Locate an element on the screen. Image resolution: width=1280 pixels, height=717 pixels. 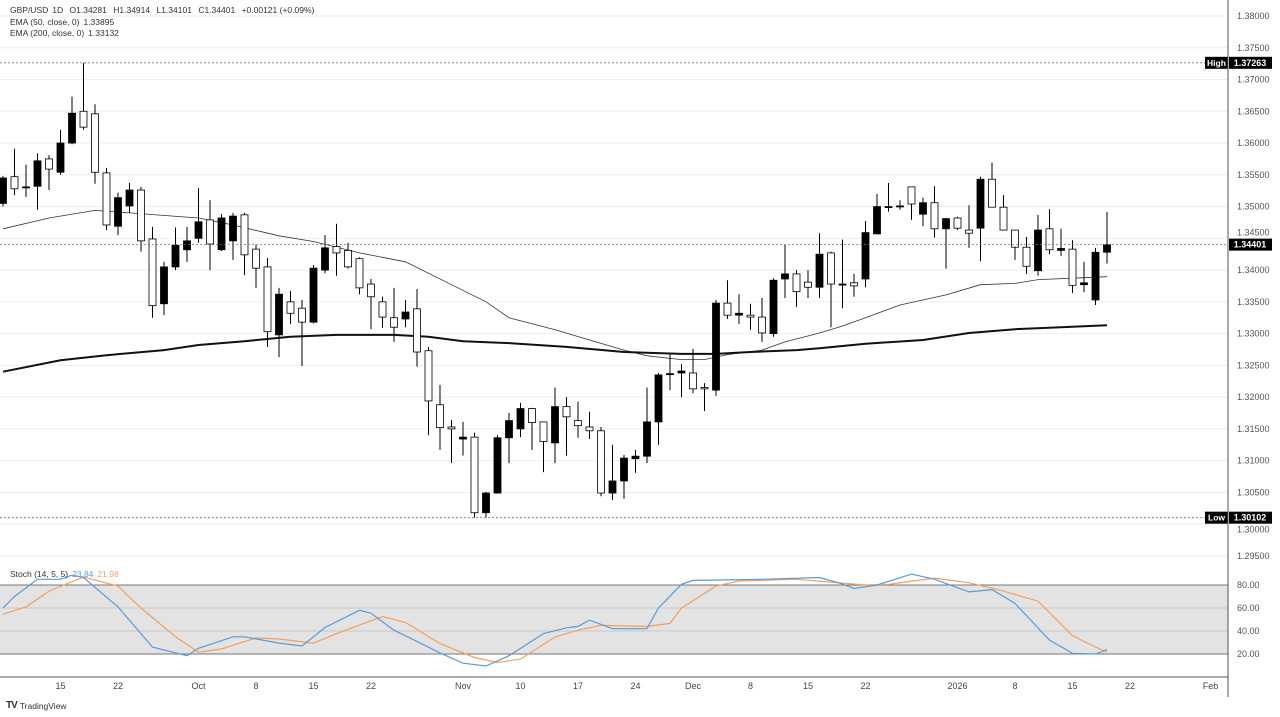
symbol-name: GBP/USD is located at coordinates (29, 10).